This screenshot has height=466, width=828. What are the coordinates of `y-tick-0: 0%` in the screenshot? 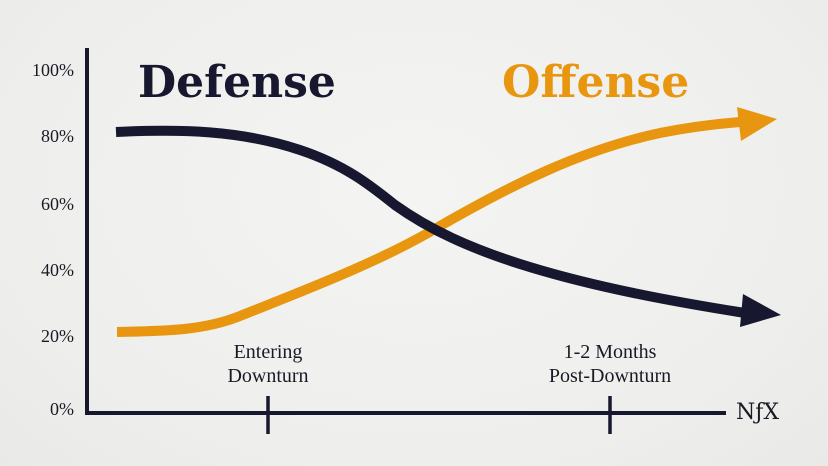 It's located at (62, 409).